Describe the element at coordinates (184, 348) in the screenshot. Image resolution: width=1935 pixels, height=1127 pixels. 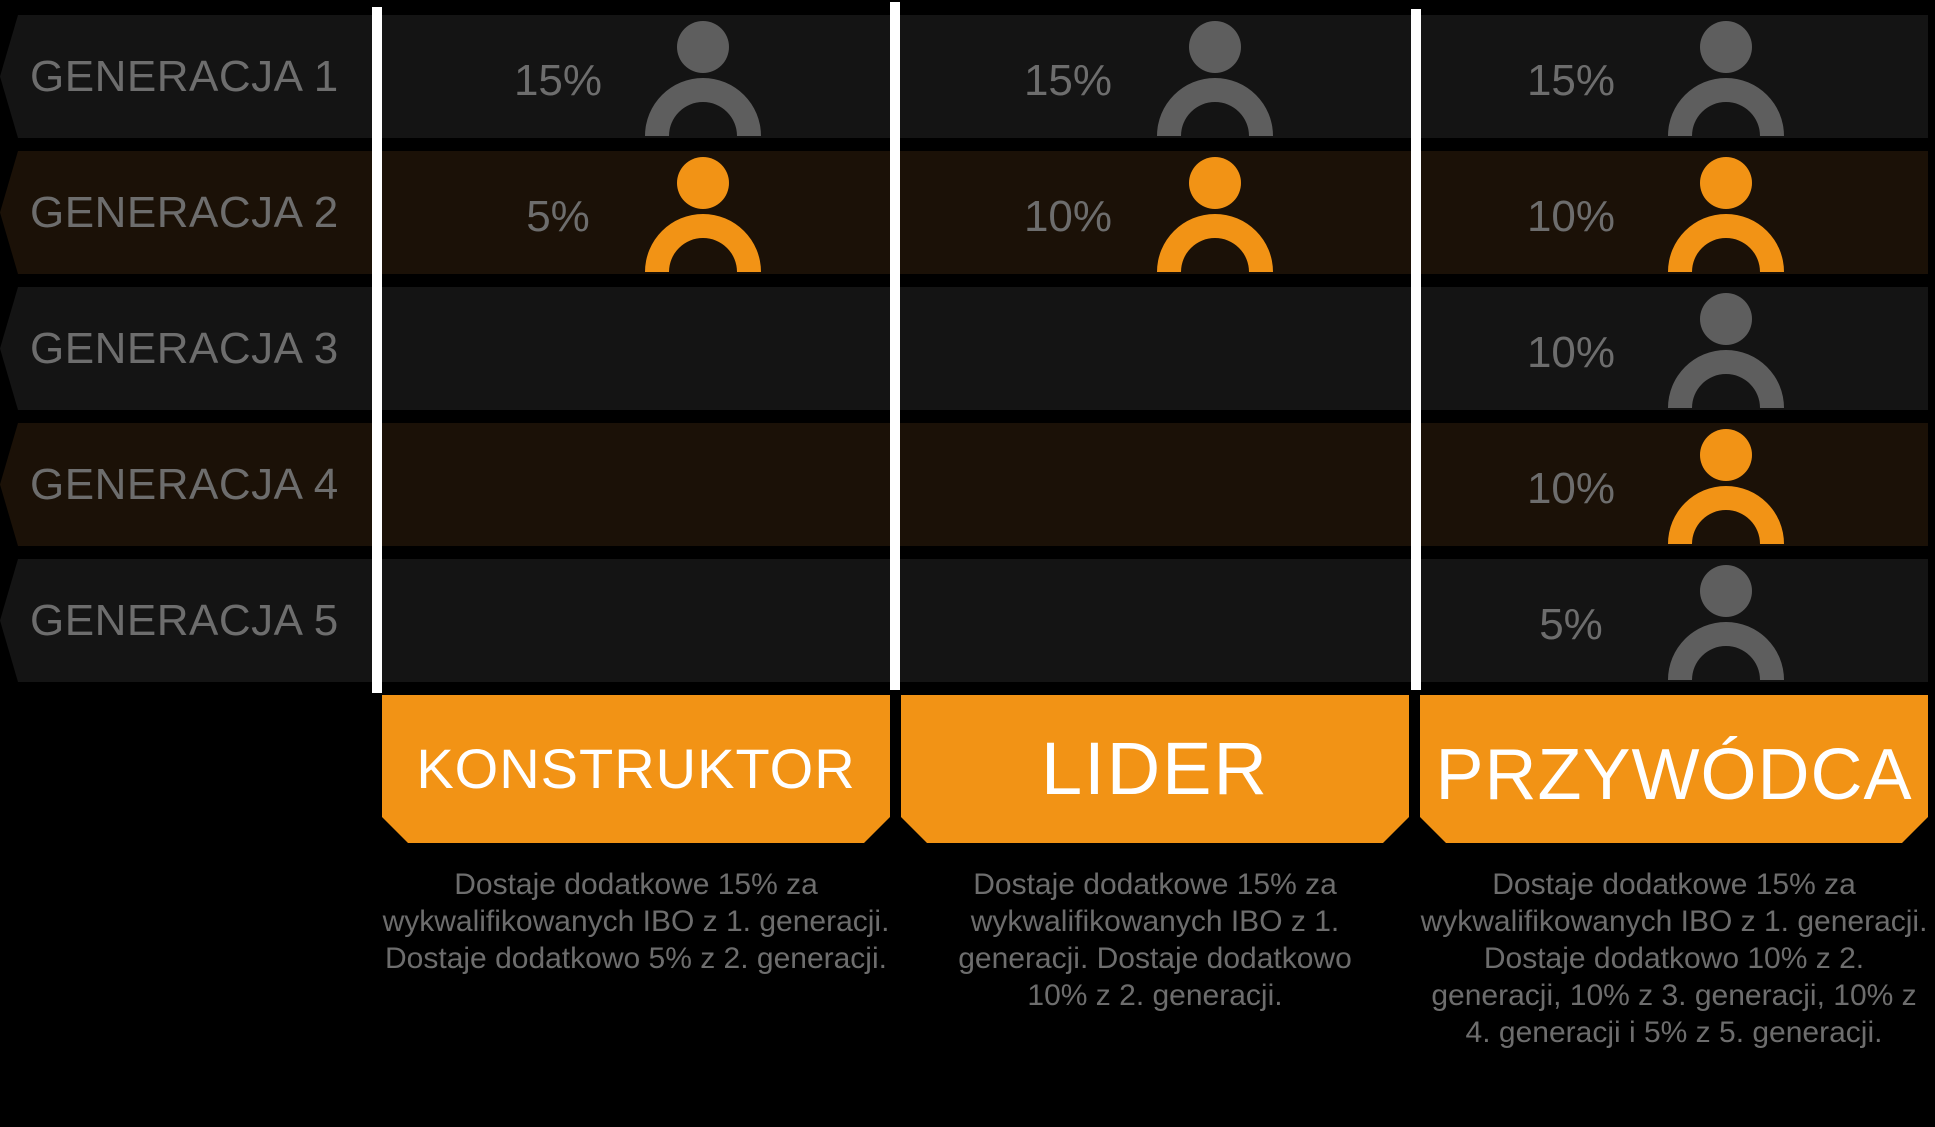
I see `generation-label: GENERACJA 3` at that location.